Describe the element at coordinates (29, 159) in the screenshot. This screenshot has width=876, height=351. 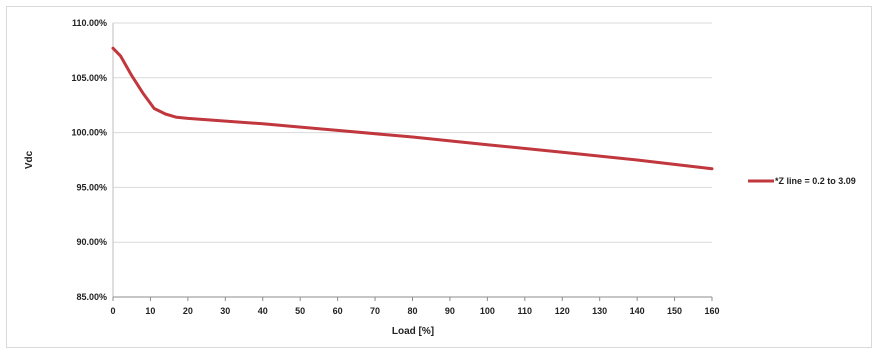
I see `y-axis-title: Vdc` at that location.